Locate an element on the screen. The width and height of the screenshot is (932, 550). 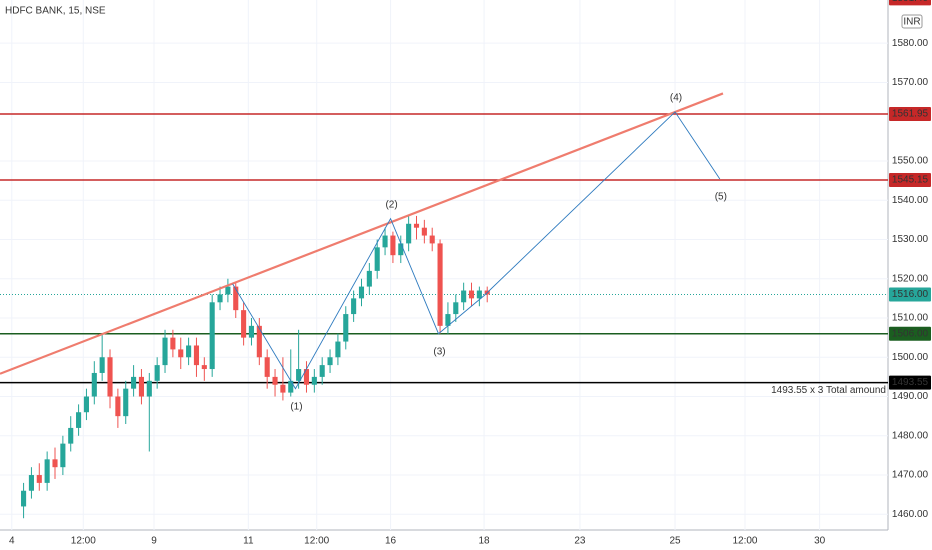
y-tick-label: 1500.00 is located at coordinates (910, 357).